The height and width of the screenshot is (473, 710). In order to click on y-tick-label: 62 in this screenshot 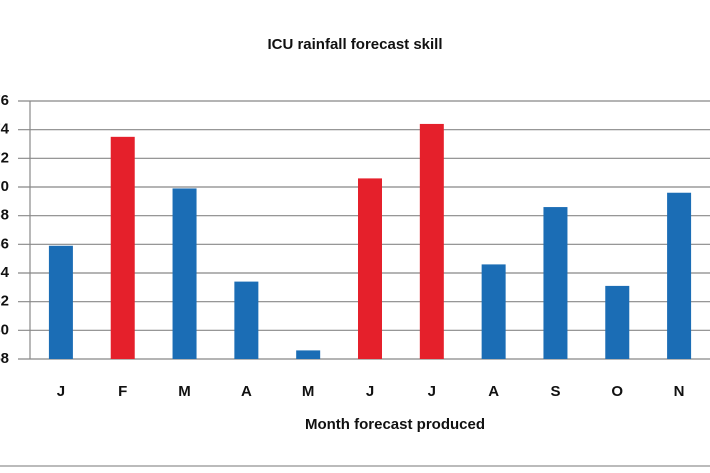, I will do `click(4, 301)`.